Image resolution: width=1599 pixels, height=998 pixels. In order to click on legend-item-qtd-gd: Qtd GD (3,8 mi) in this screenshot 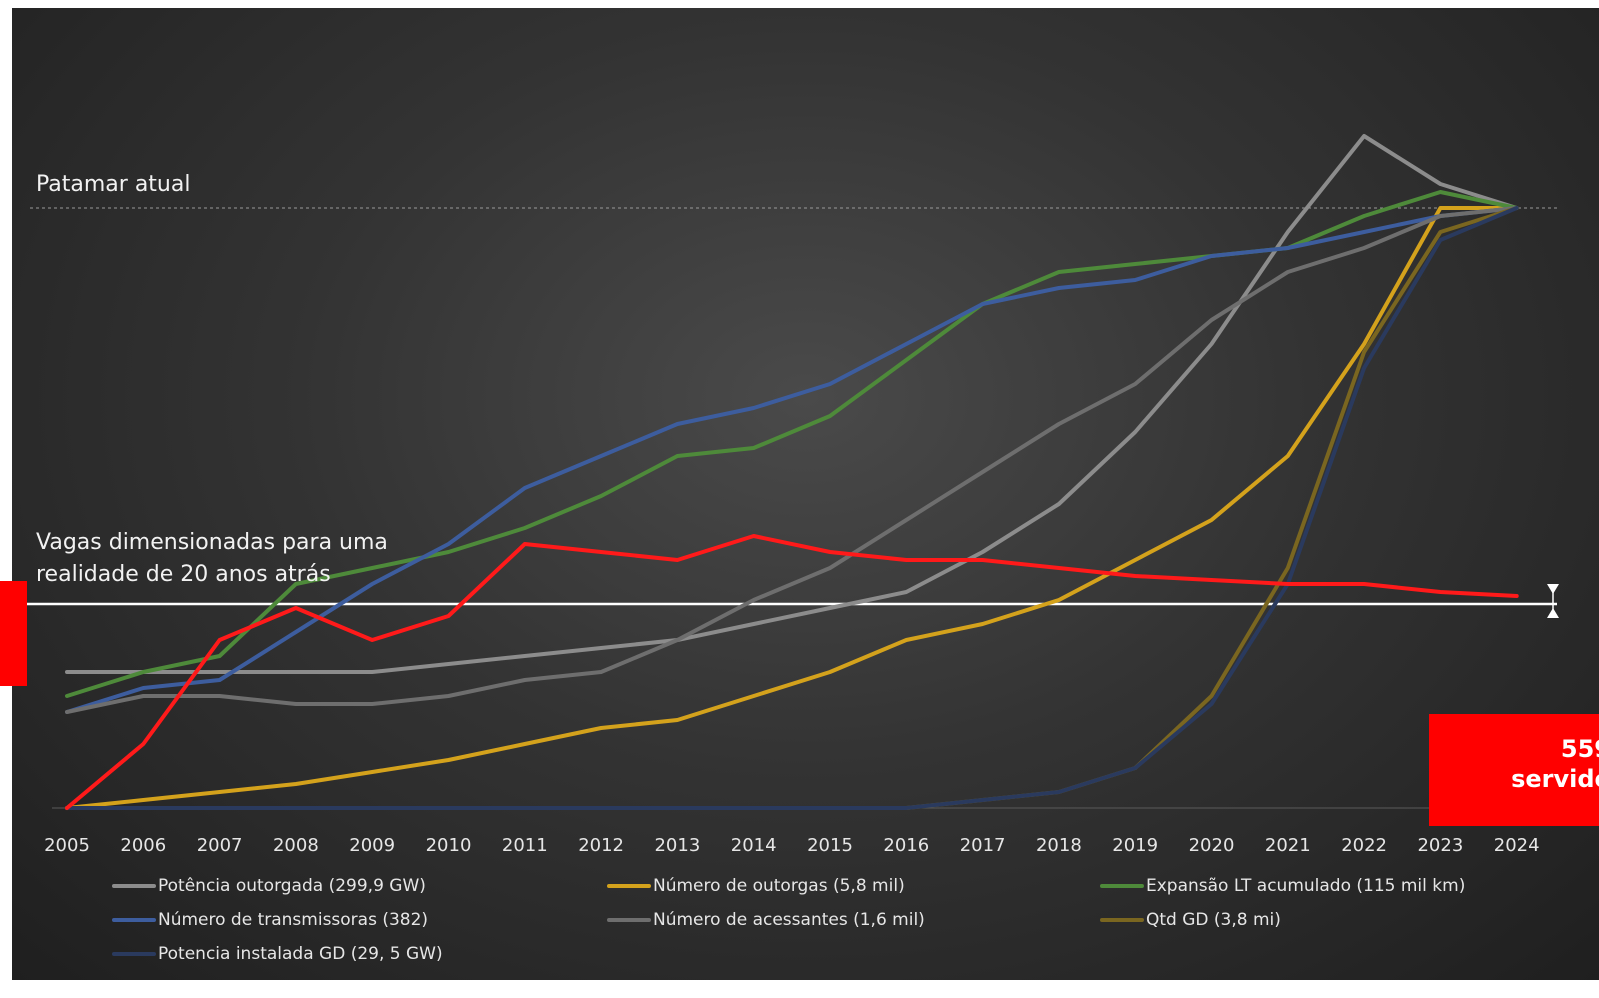, I will do `click(1190, 920)`.